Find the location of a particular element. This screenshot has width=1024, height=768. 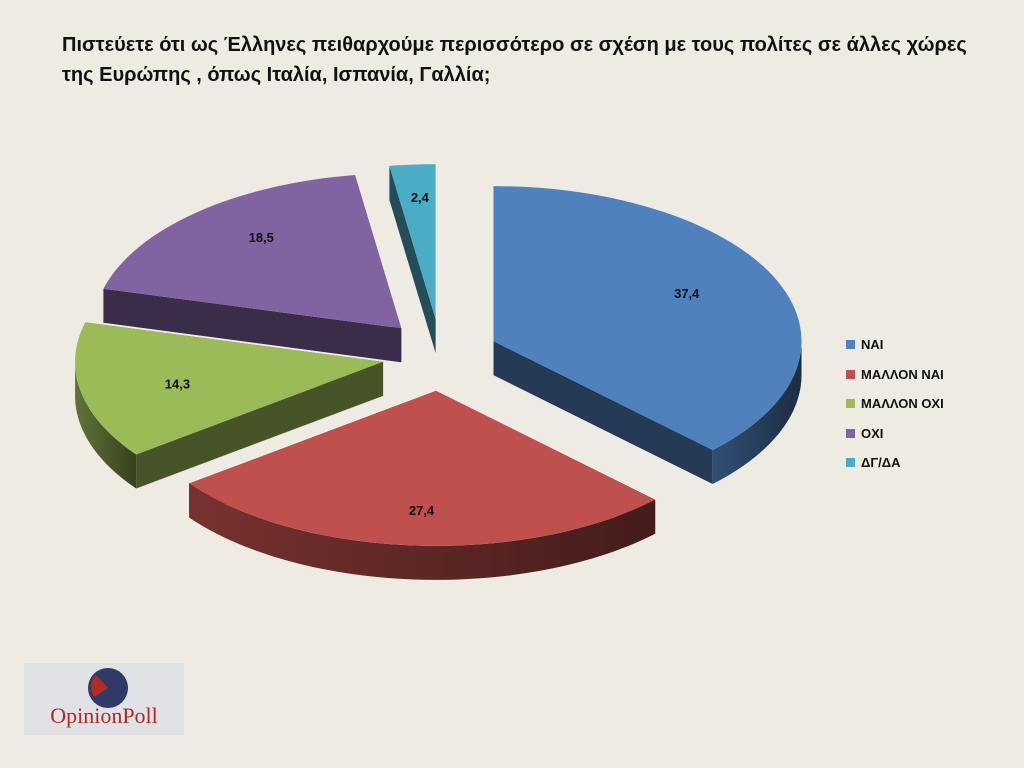

opinionpoll-logo: OpinionPoll is located at coordinates (104, 699).